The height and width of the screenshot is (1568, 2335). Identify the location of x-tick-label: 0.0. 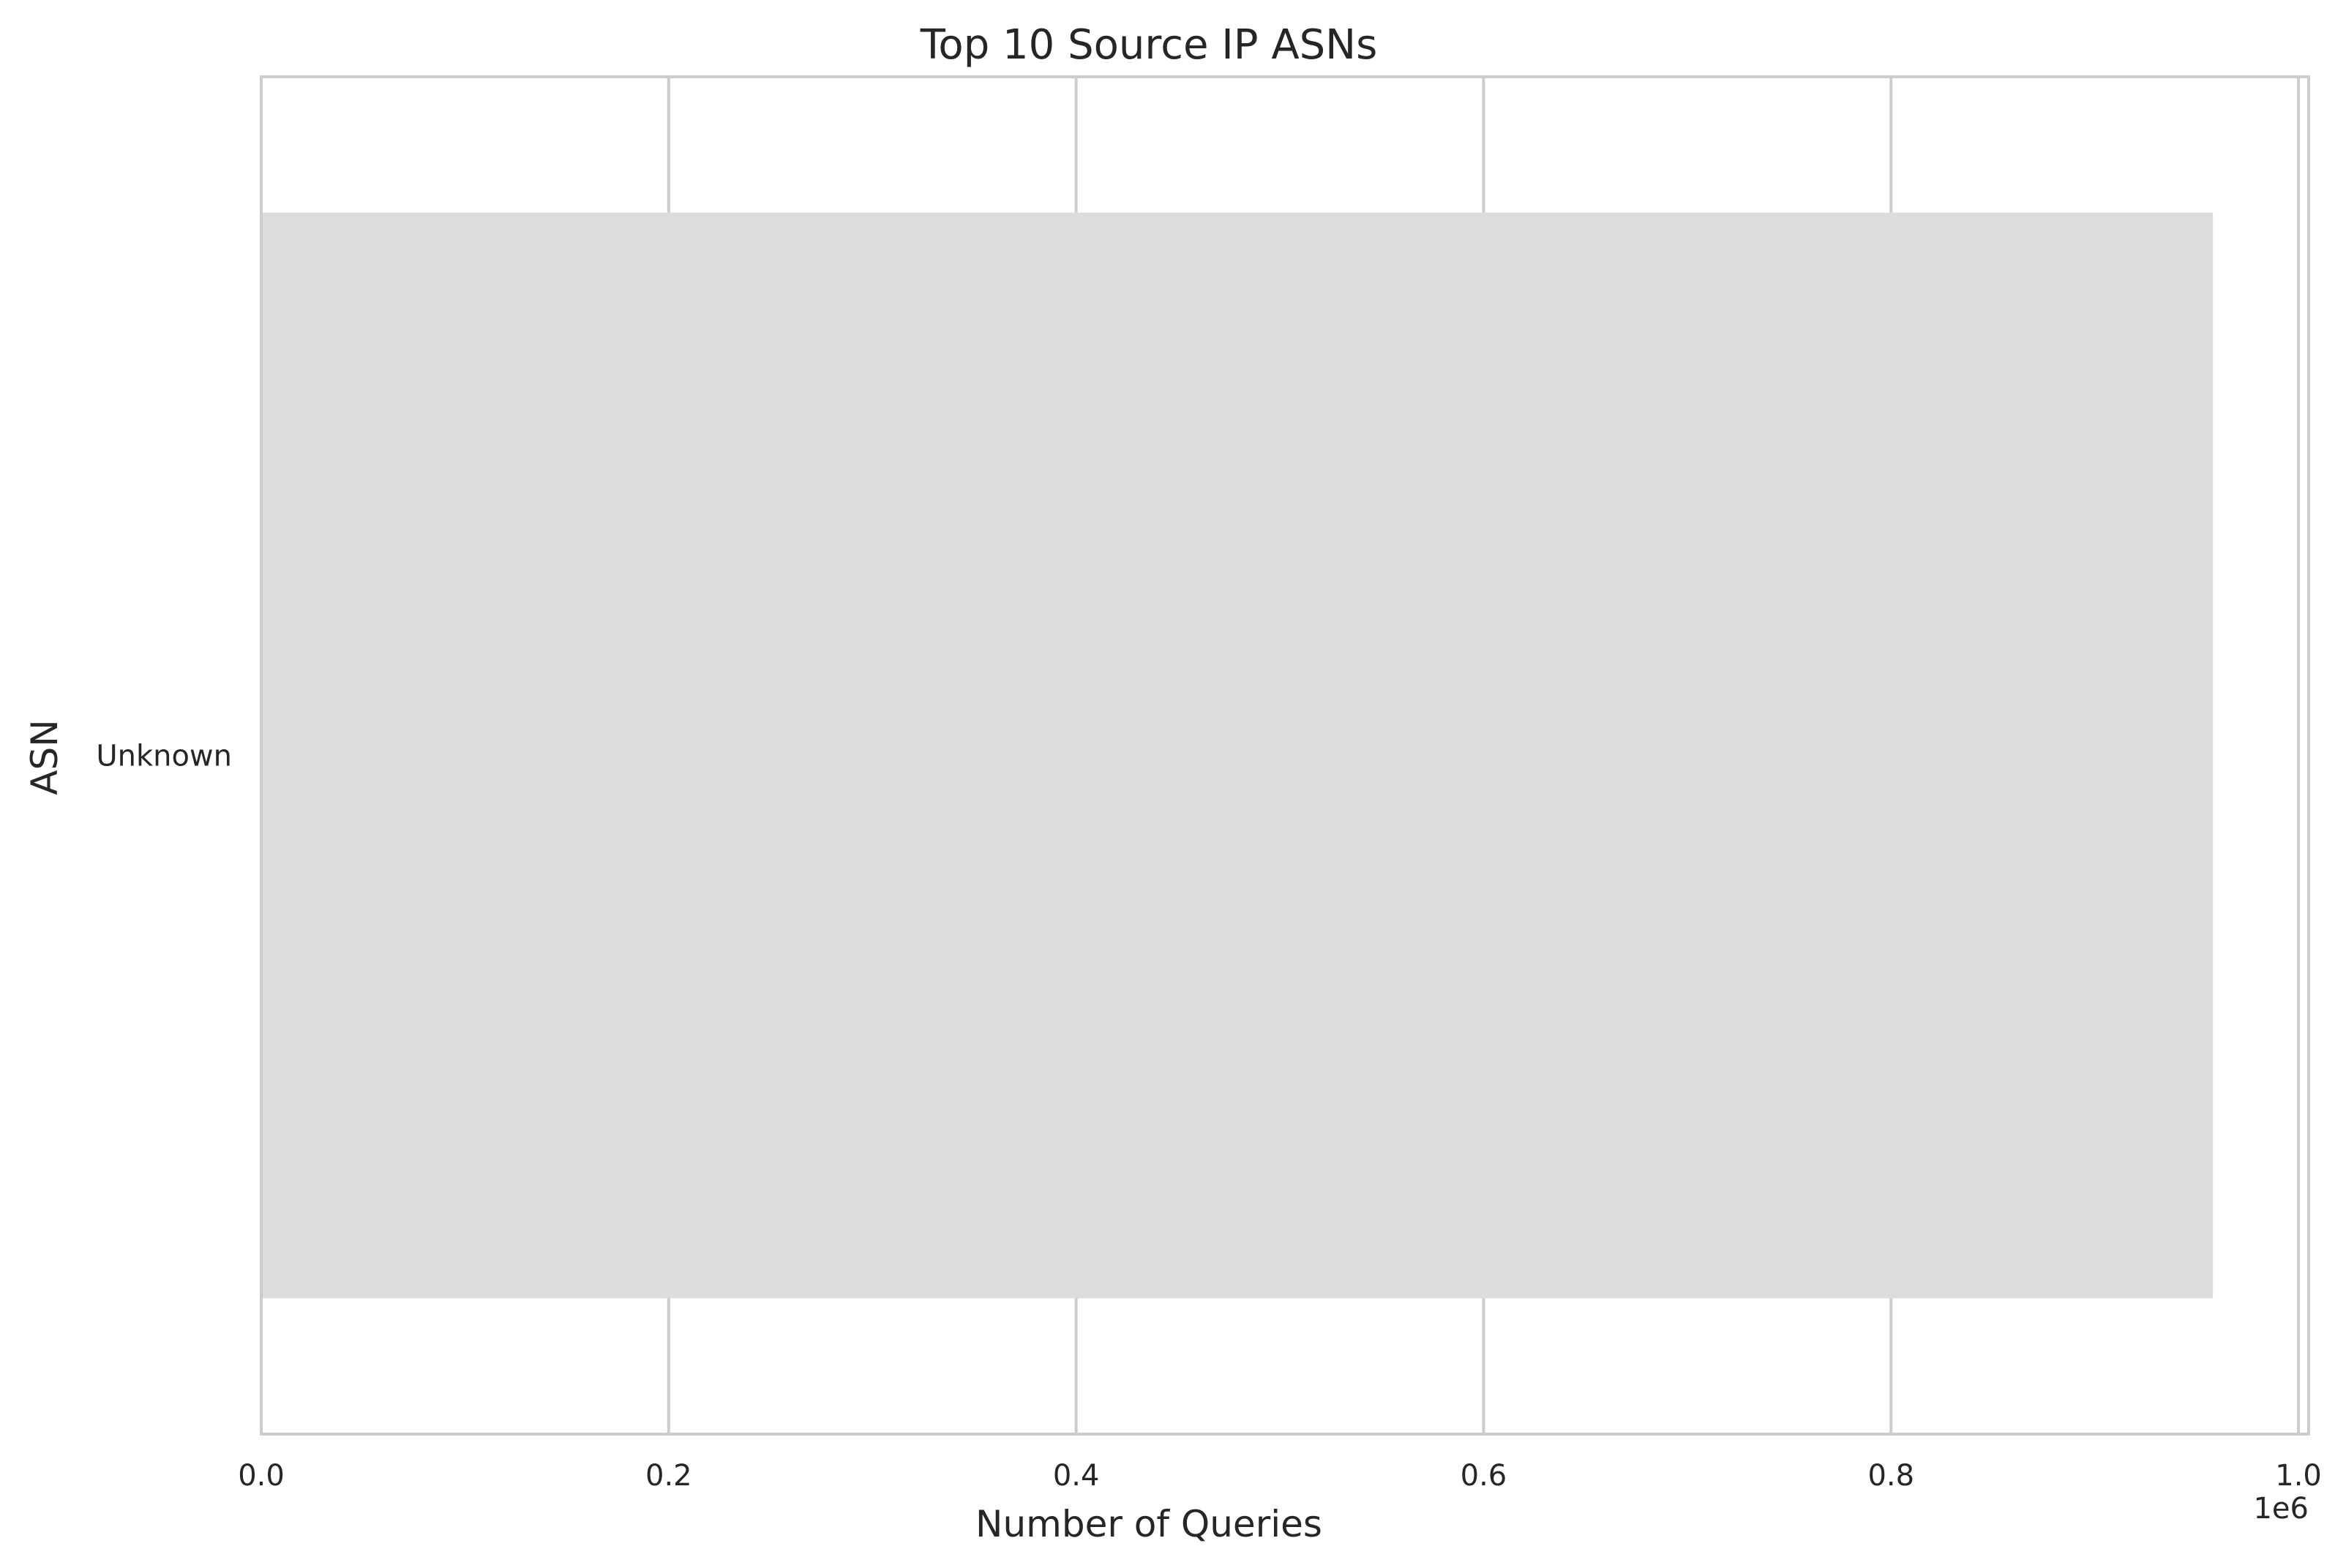
(261, 1476).